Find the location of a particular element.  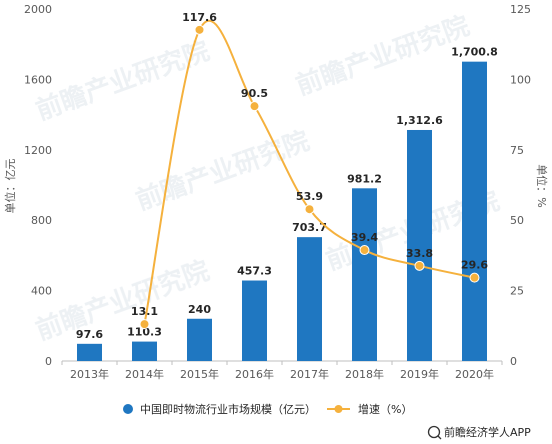

y2-tick-label: 25 is located at coordinates (517, 291).